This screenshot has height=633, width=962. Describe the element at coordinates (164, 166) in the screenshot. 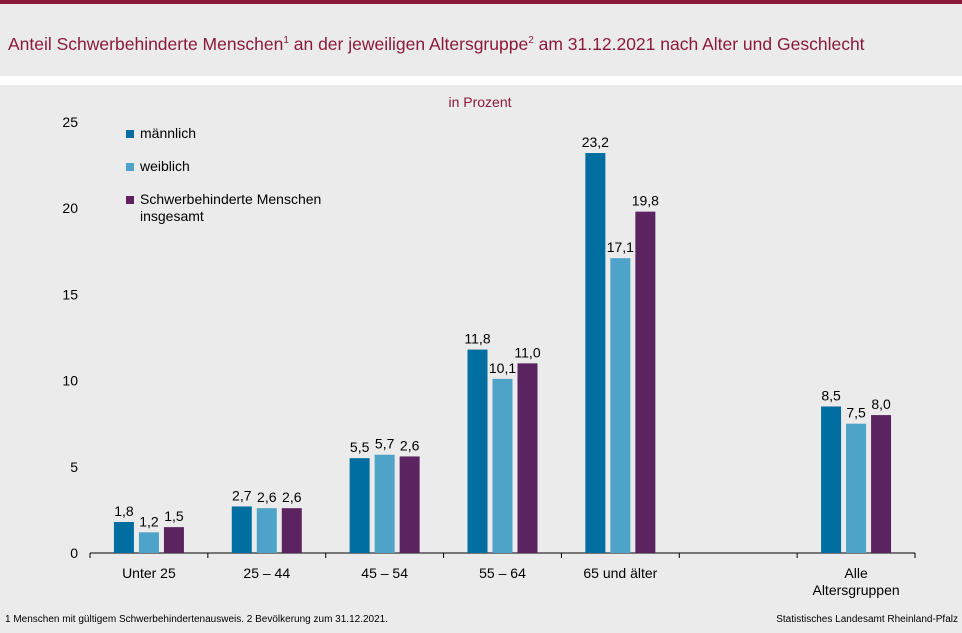

I see `legend-label: weiblich` at that location.